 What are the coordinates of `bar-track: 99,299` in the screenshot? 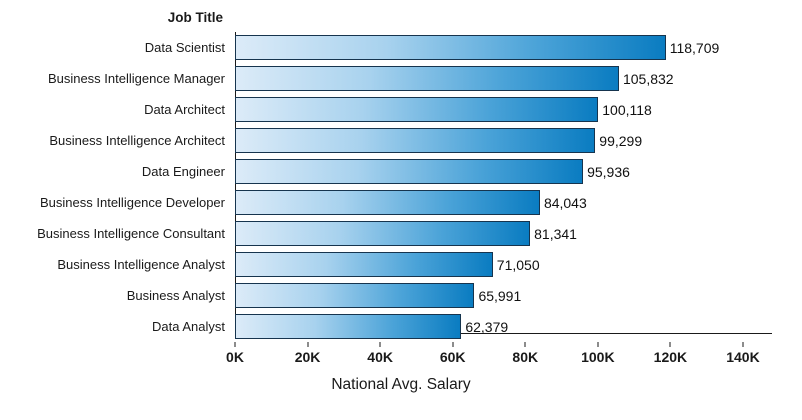 It's located at (503, 140).